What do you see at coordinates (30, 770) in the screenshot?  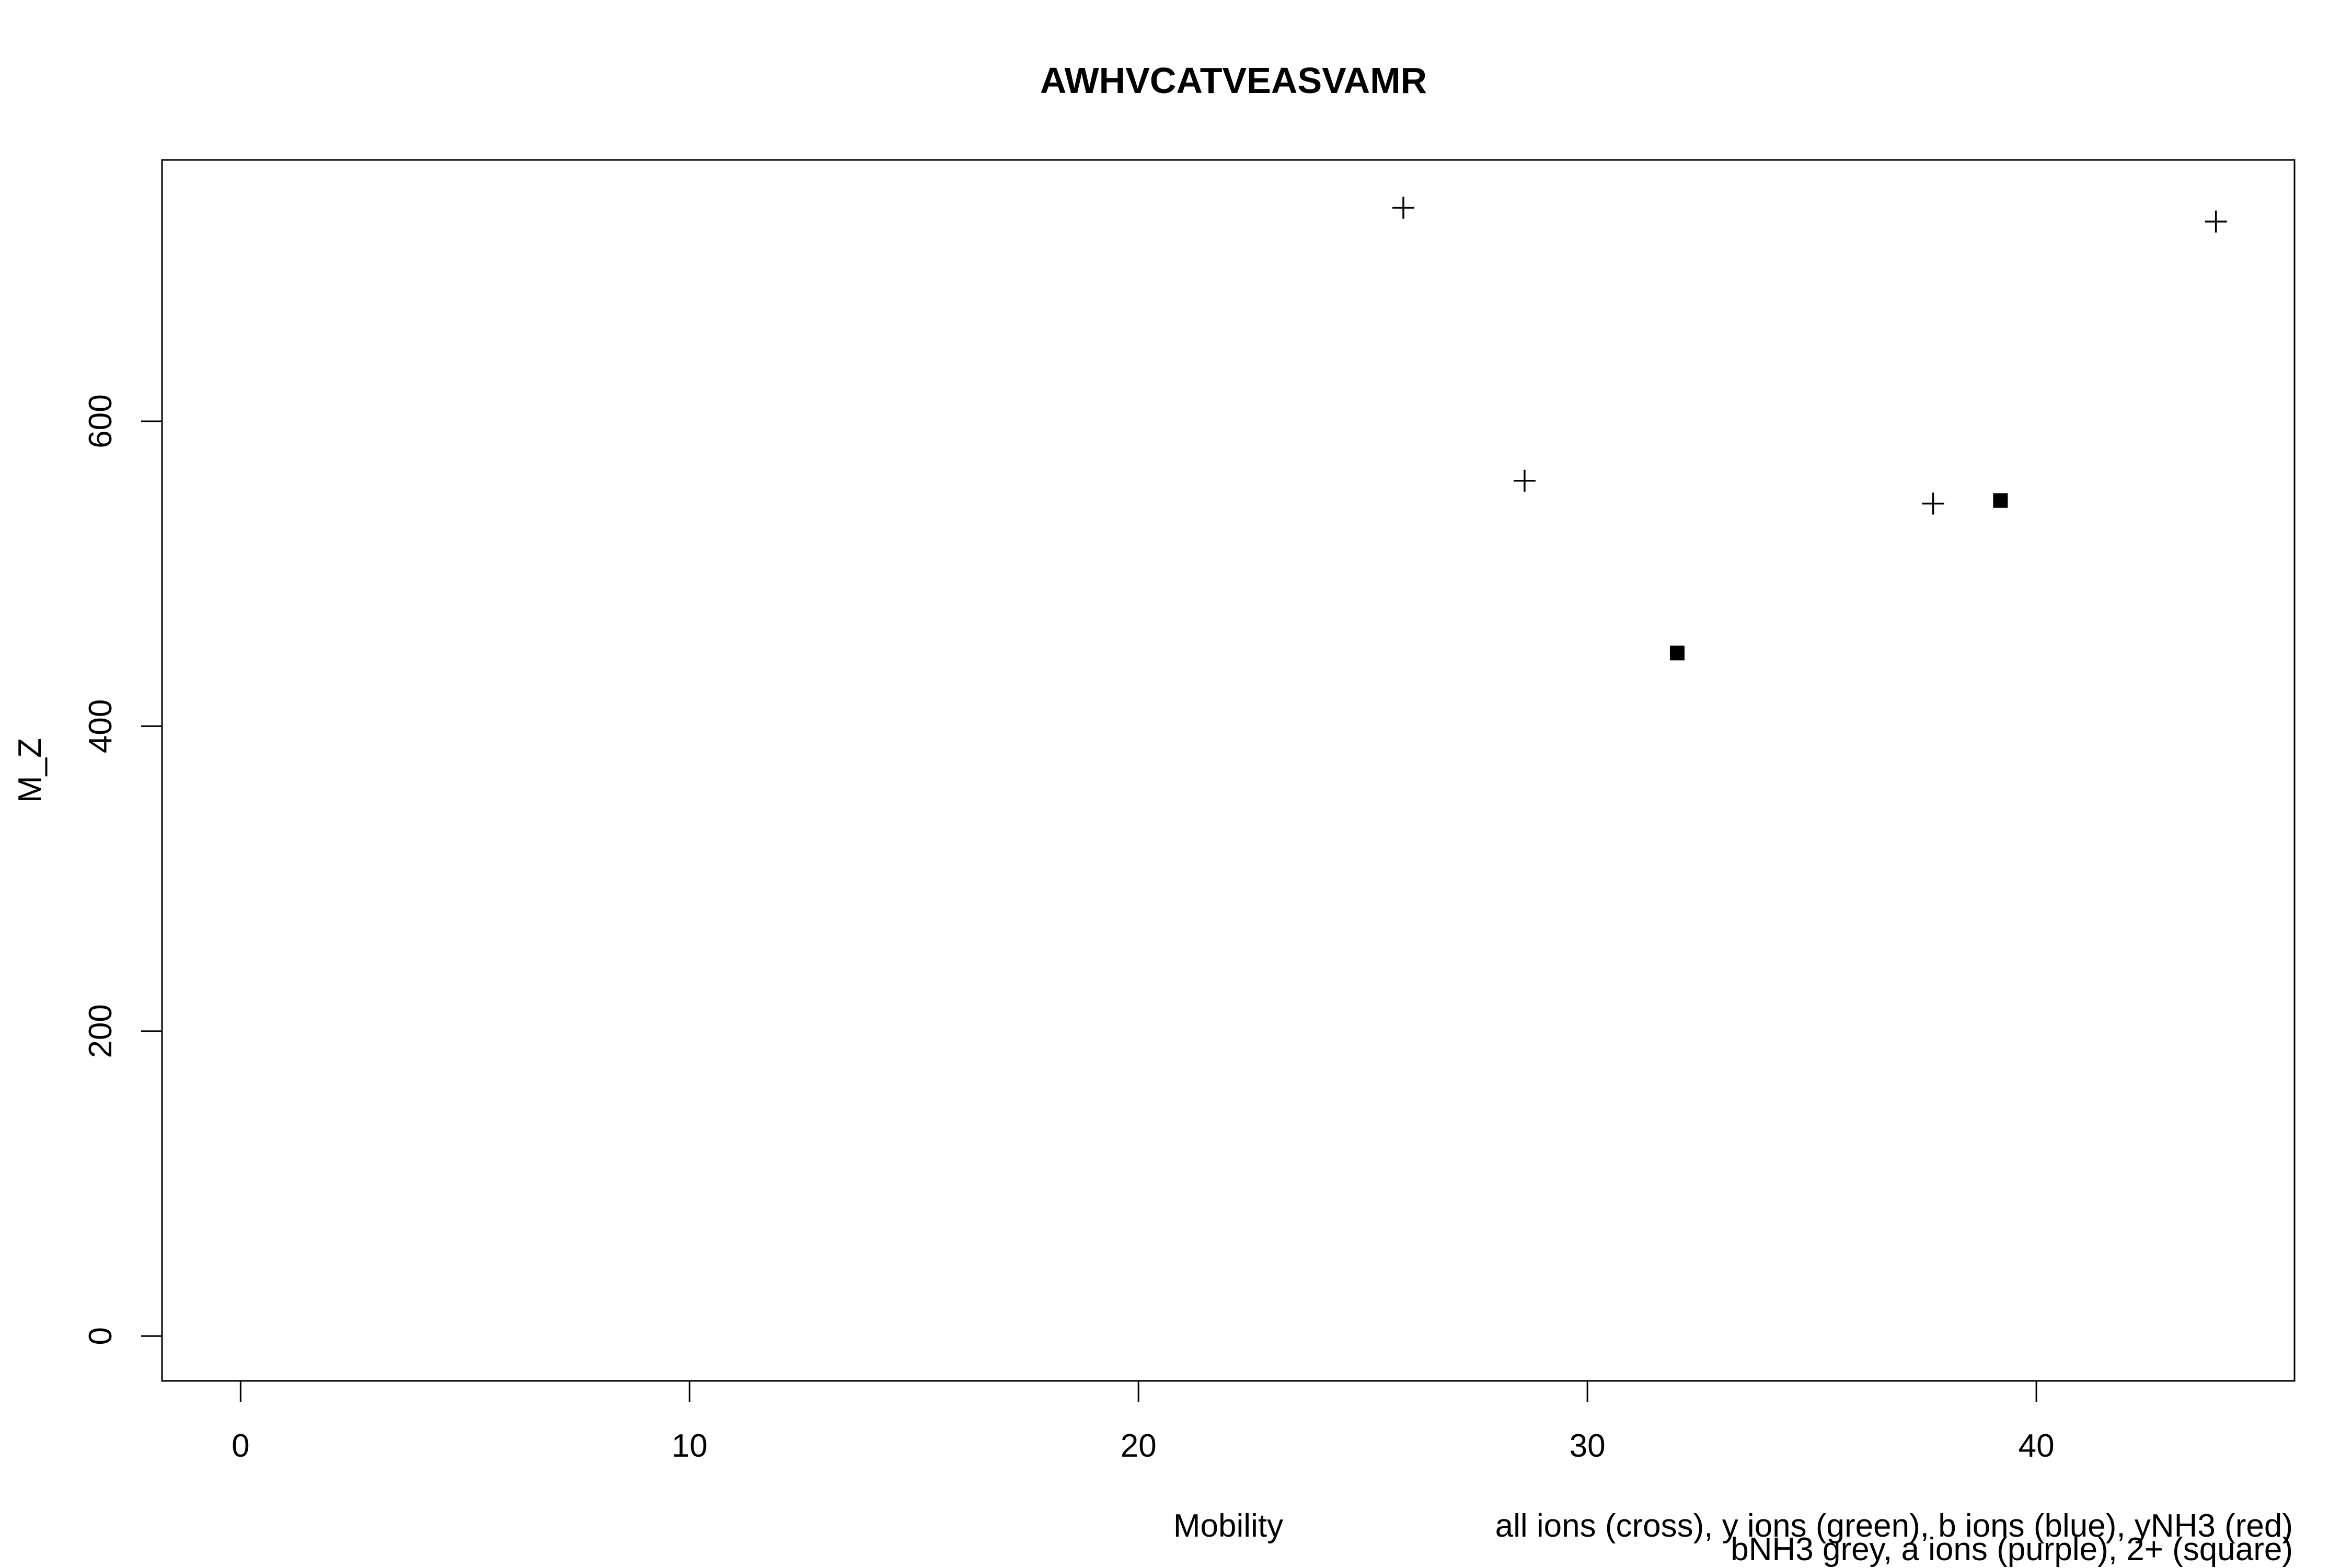 I see `y-axis-label: M_Z` at bounding box center [30, 770].